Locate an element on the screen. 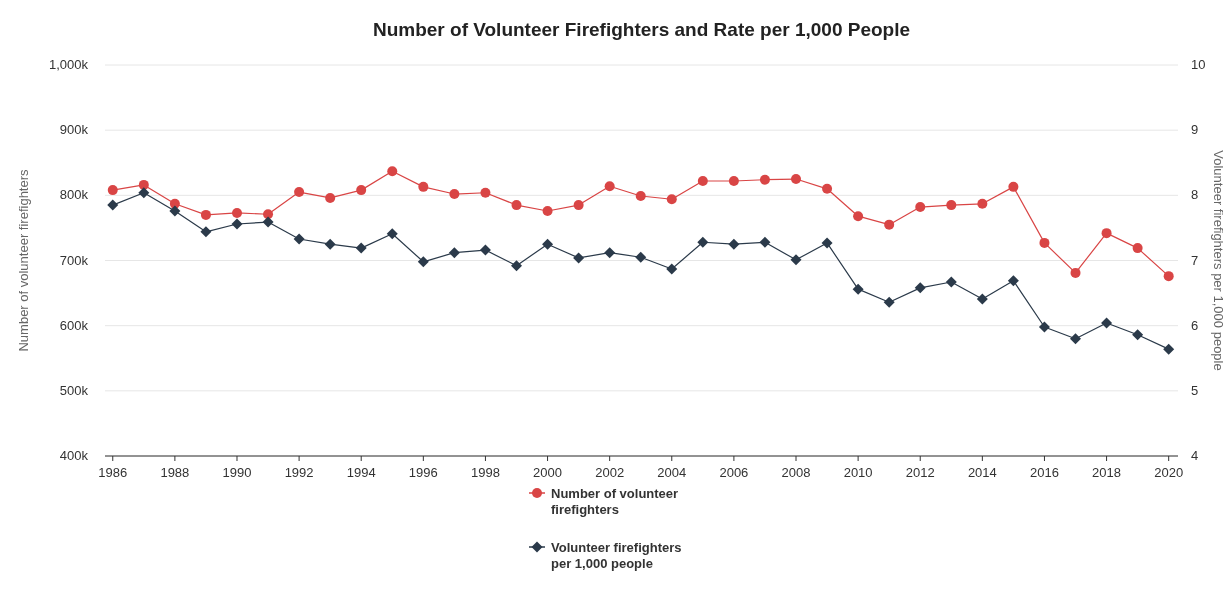 The width and height of the screenshot is (1231, 599). y-tick-label: 900k is located at coordinates (74, 130).